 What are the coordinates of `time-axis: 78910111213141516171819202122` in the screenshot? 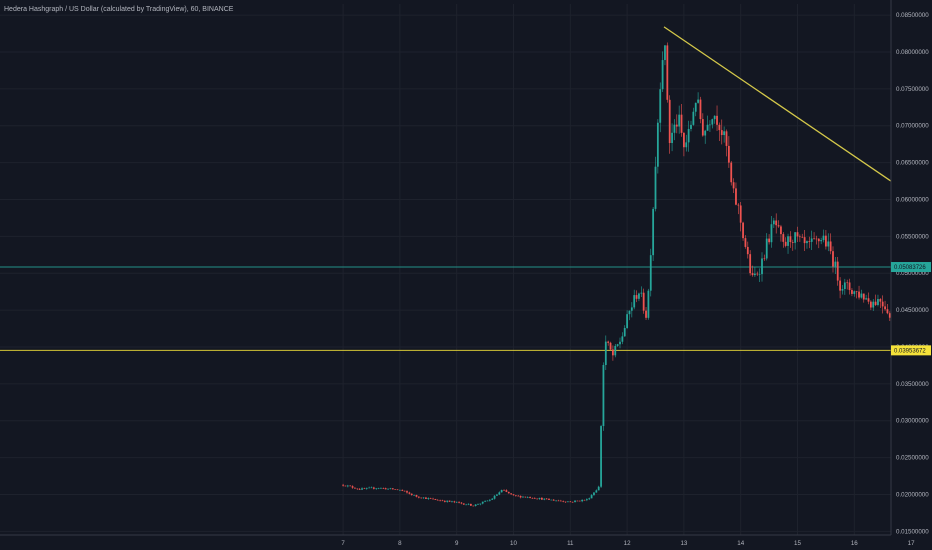 It's located at (636, 543).